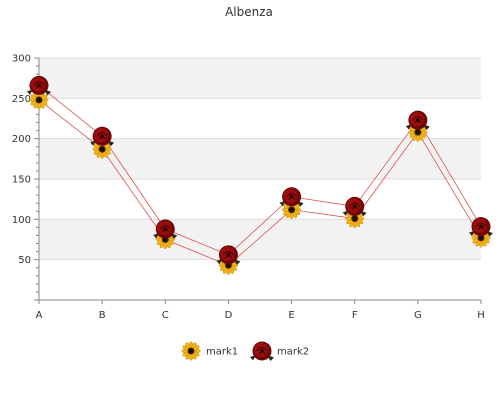  Describe the element at coordinates (102, 315) in the screenshot. I see `x-tick-label: B` at that location.